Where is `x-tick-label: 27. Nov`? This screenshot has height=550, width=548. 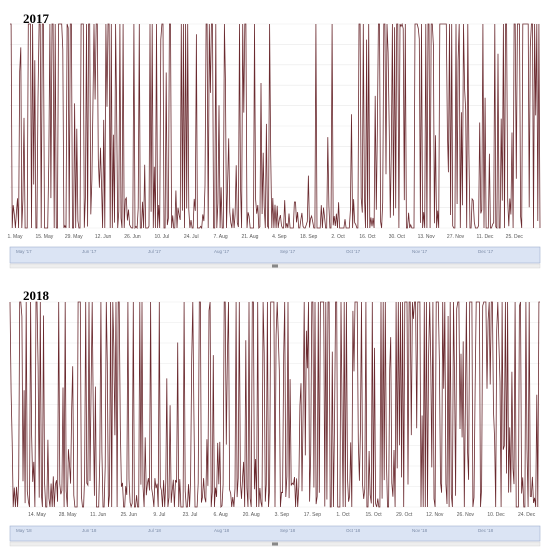
x-tick-label: 27. Nov is located at coordinates (456, 237).